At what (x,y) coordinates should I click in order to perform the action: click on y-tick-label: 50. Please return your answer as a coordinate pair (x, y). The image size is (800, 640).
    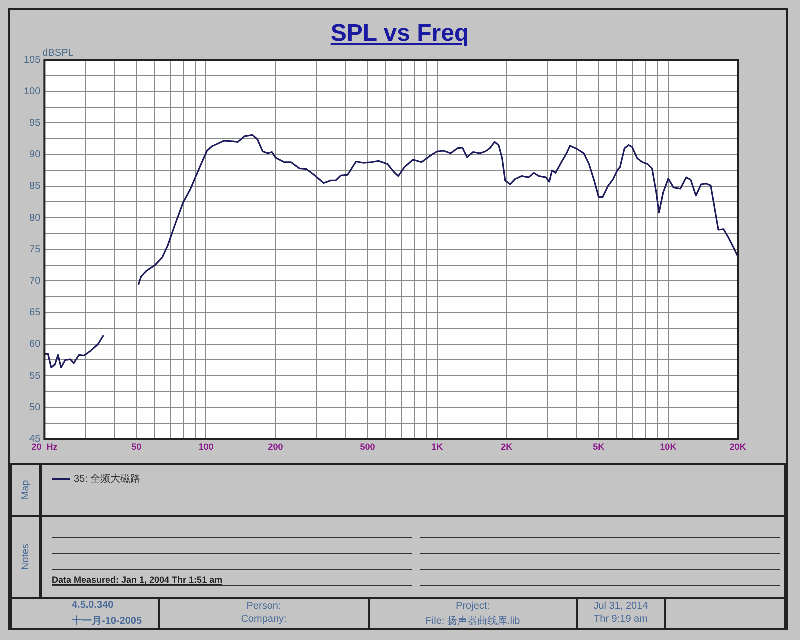
    Looking at the image, I should click on (36, 408).